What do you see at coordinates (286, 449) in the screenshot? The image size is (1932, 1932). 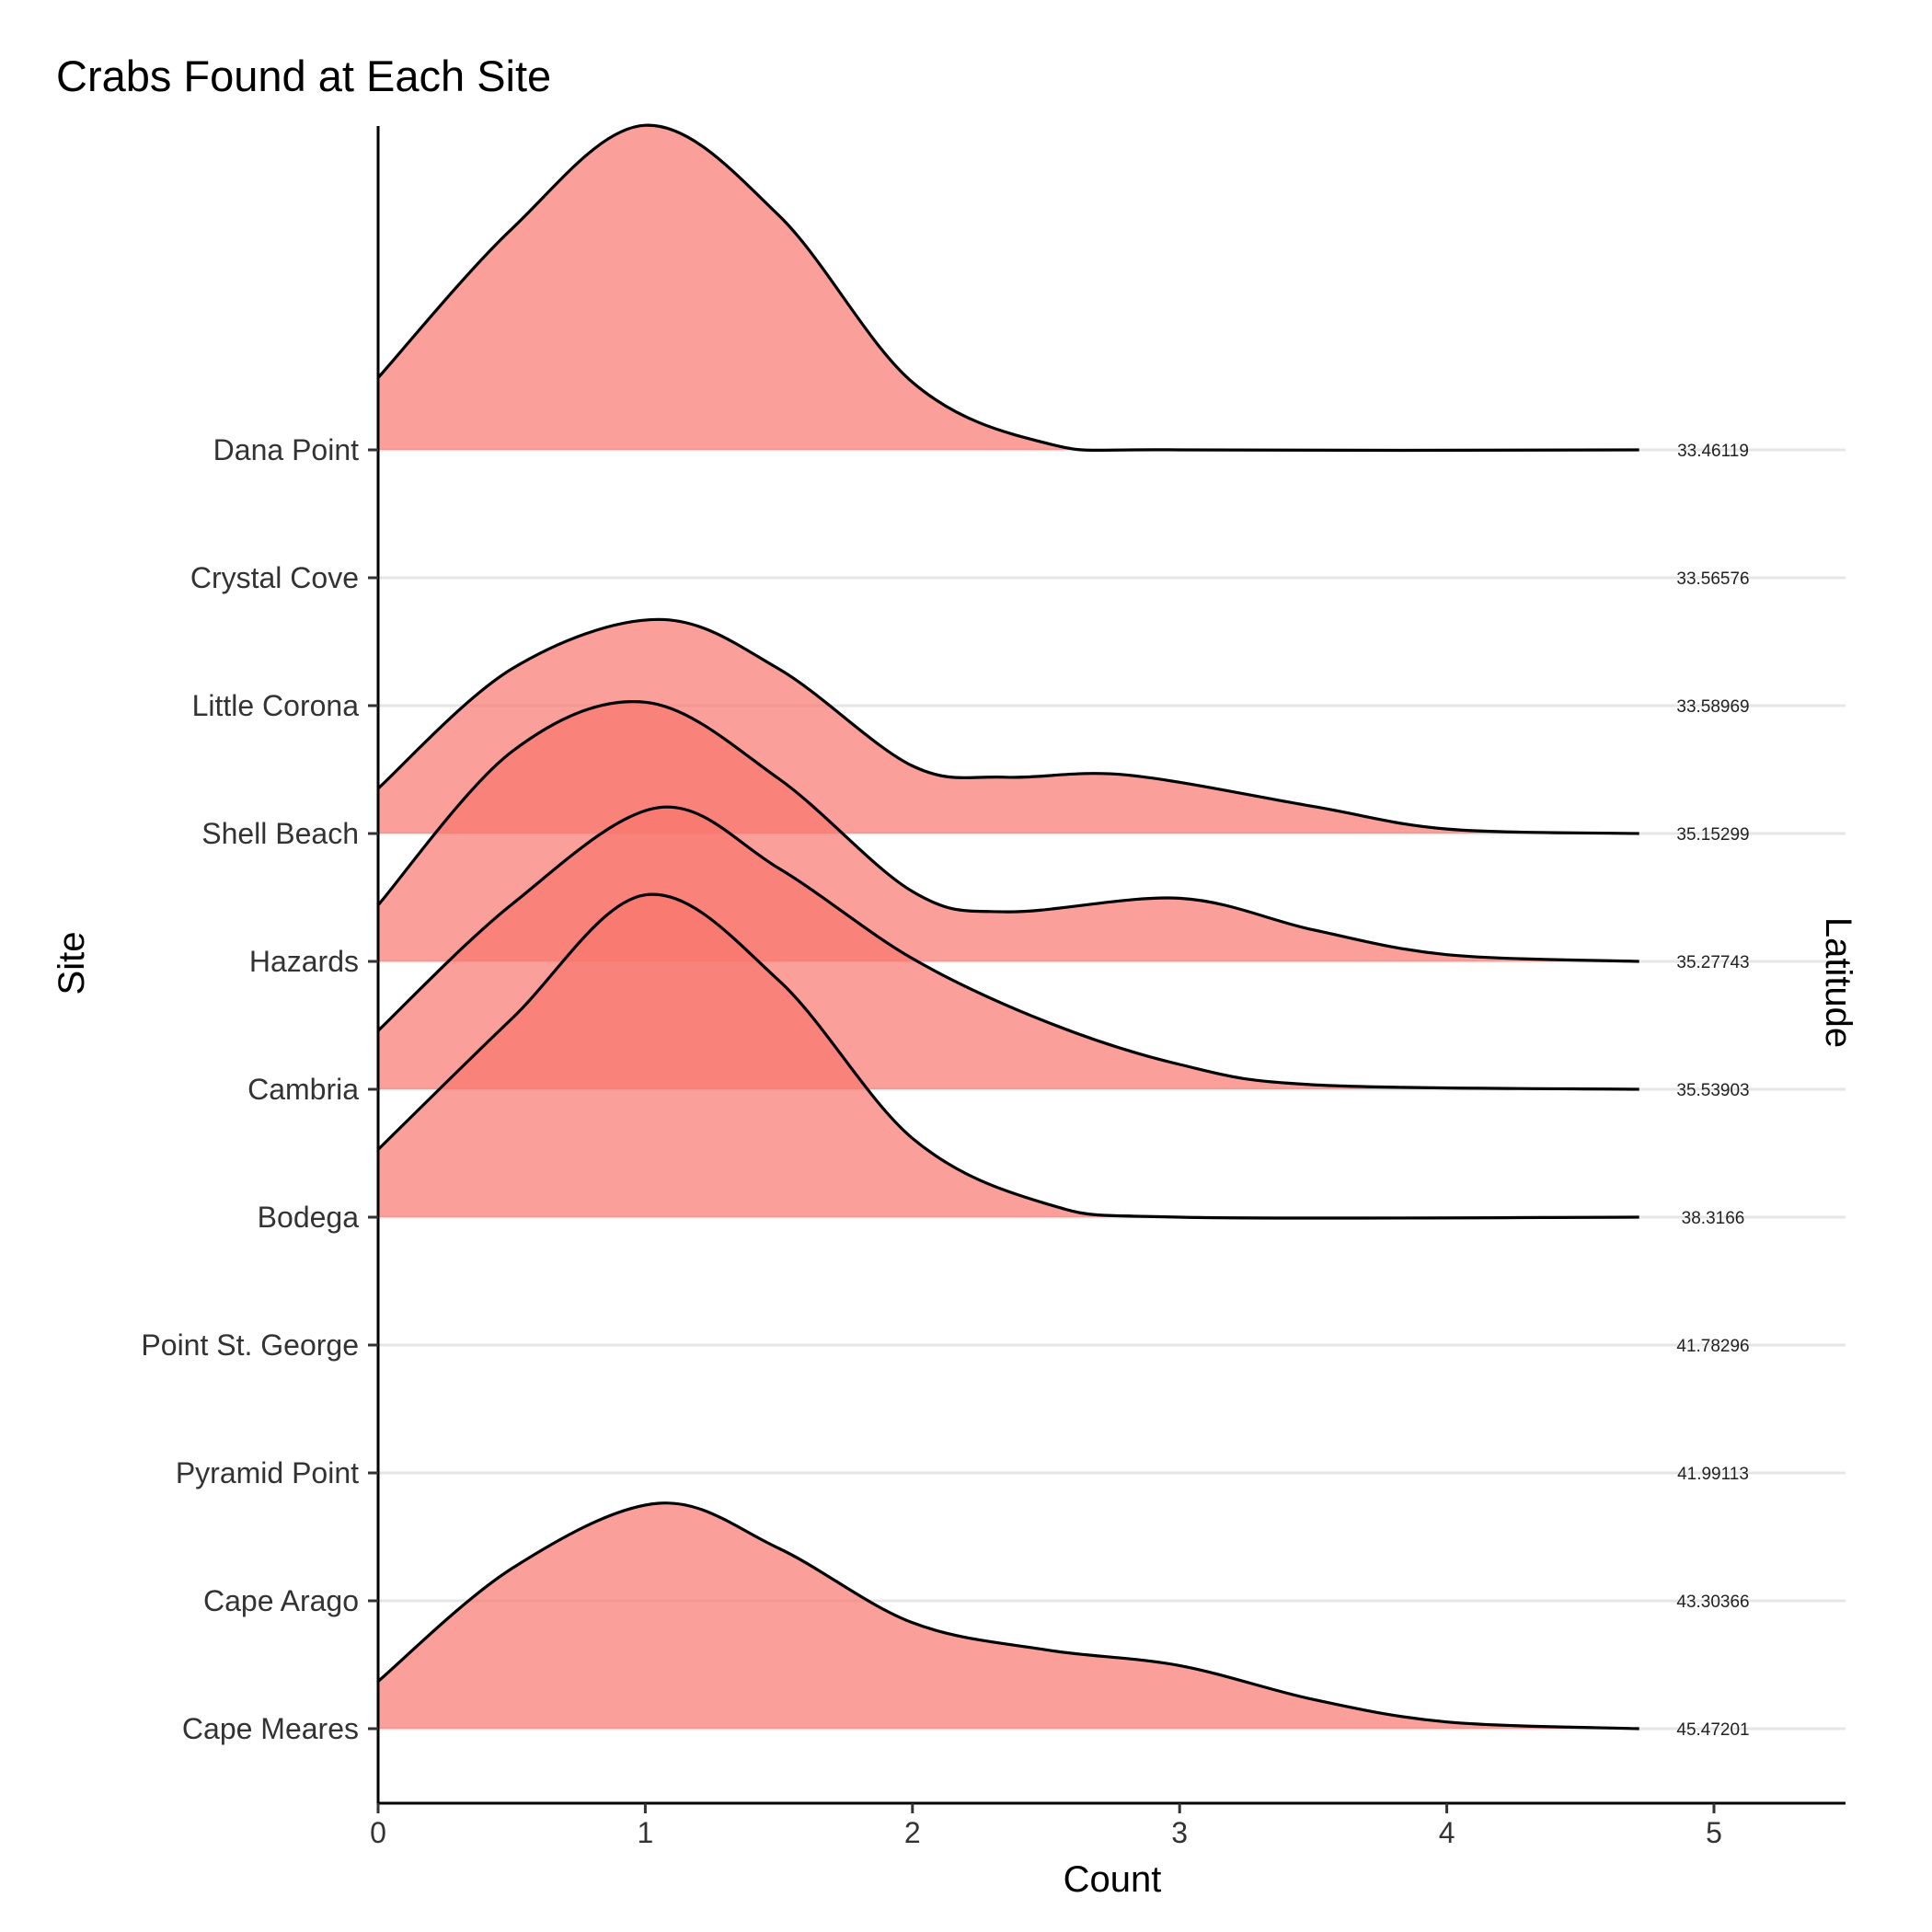 I see `y-tick-label: Dana Point` at bounding box center [286, 449].